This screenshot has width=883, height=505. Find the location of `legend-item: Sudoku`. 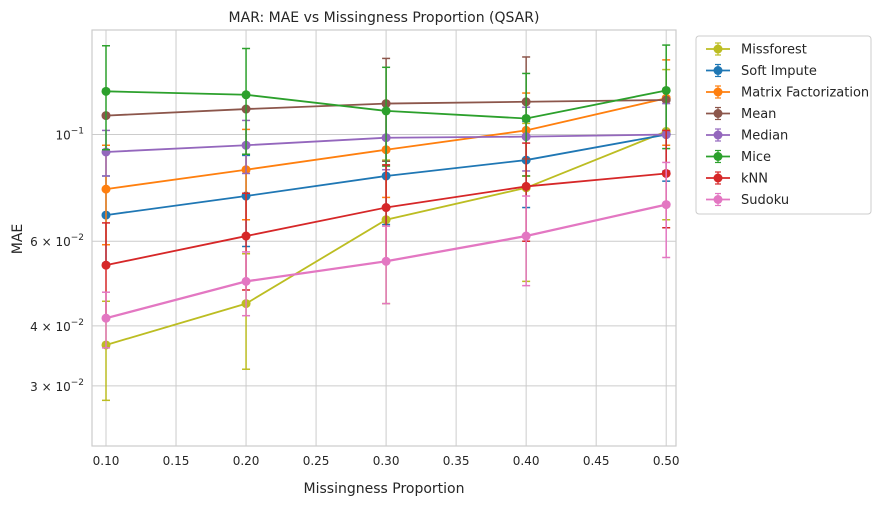

legend-item: Sudoku is located at coordinates (747, 200).